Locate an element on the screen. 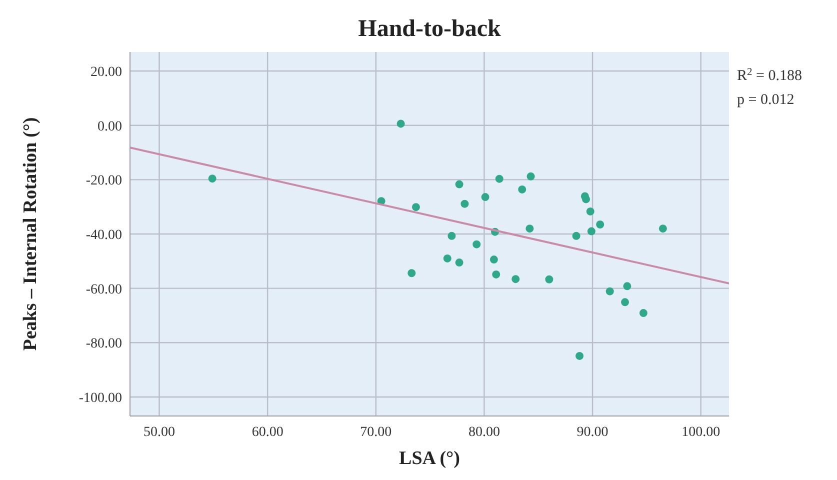  y-tick-label: -40.00 is located at coordinates (104, 235).